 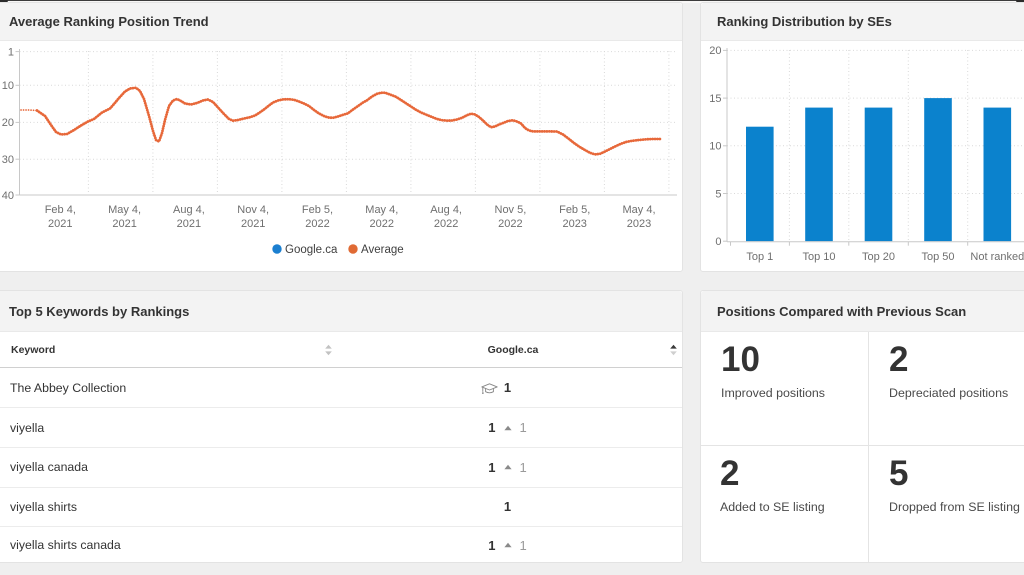 What do you see at coordinates (60, 210) in the screenshot?
I see `svg-text: Feb 4,` at bounding box center [60, 210].